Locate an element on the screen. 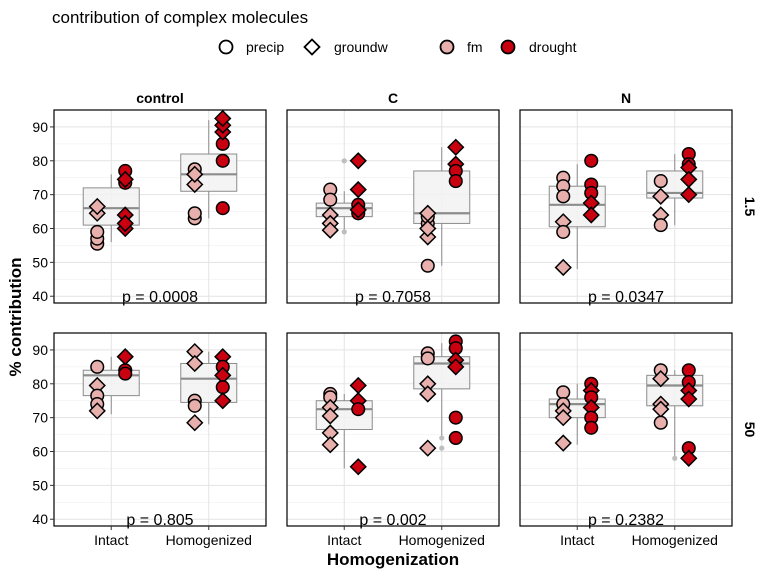 Image resolution: width=768 pixels, height=576 pixels. panel-c-1-5: p = 0.7058 is located at coordinates (393, 207).